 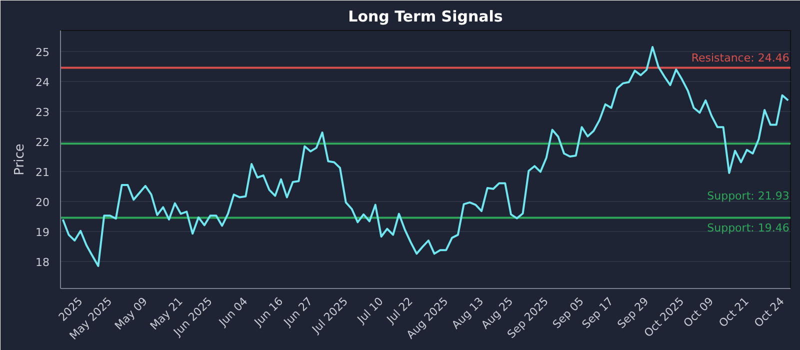 What do you see at coordinates (370, 310) in the screenshot?
I see `x-tick-label: Jul 10` at bounding box center [370, 310].